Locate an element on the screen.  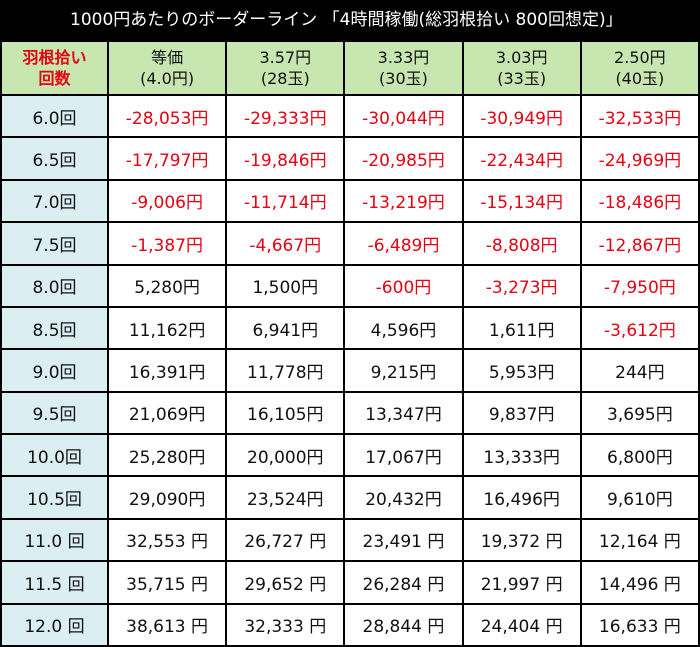
value-cell: 38,613 円 is located at coordinates (167, 624).